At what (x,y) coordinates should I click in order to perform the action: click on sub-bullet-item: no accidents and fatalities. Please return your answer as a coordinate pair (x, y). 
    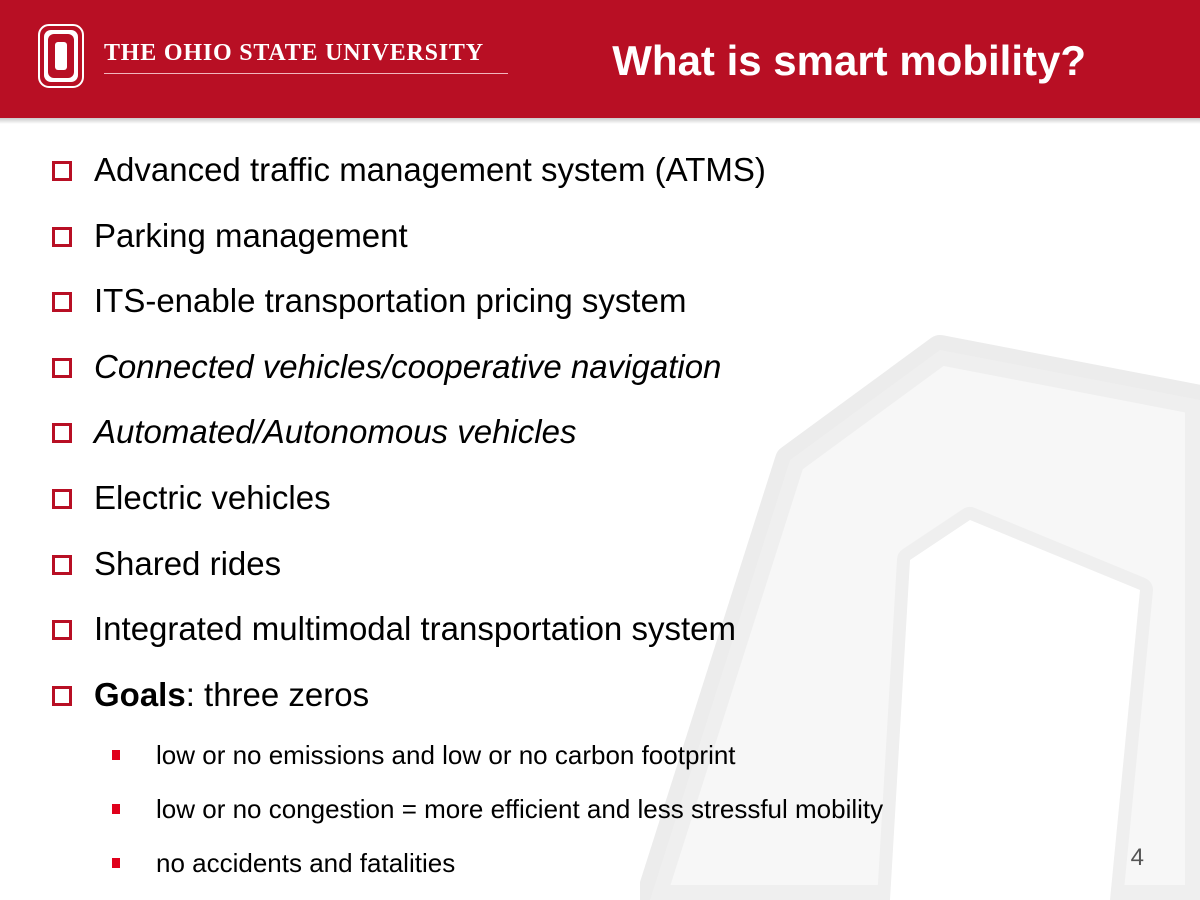
    Looking at the image, I should click on (283, 863).